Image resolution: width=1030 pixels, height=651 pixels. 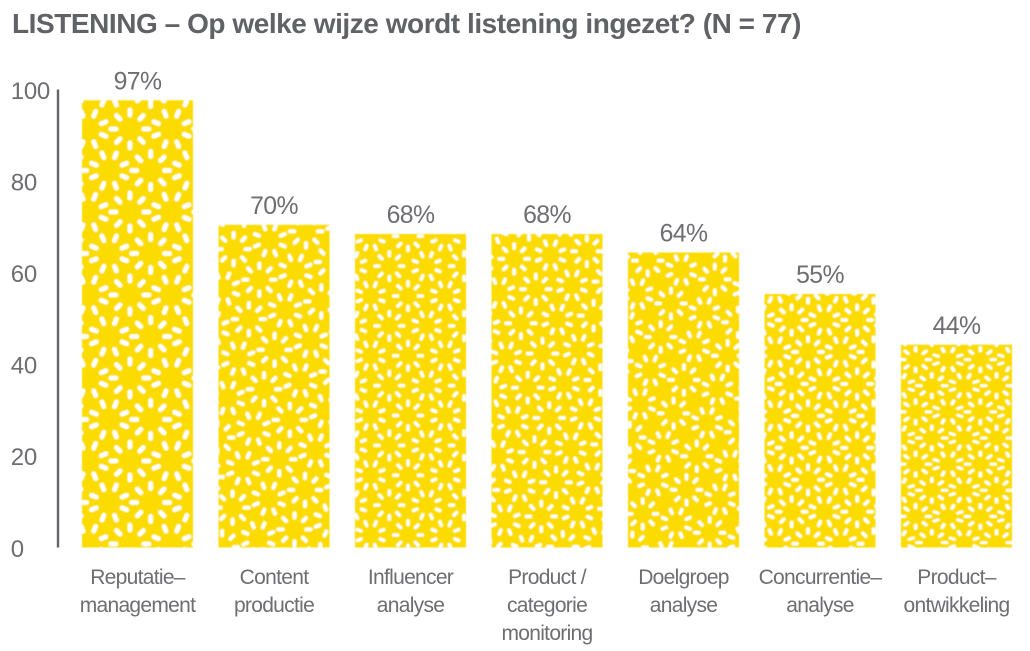 I want to click on svg-text: Product /, so click(x=547, y=577).